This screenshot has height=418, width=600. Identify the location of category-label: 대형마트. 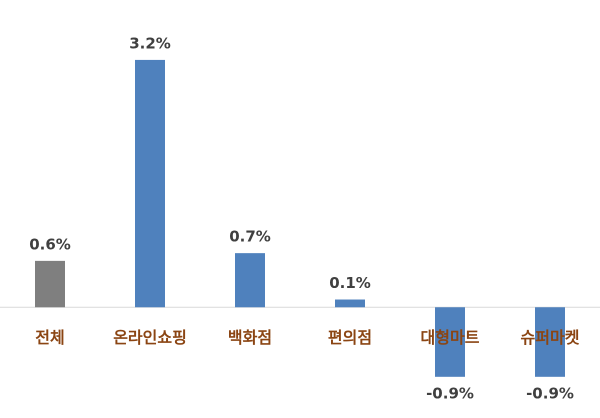
(450, 337).